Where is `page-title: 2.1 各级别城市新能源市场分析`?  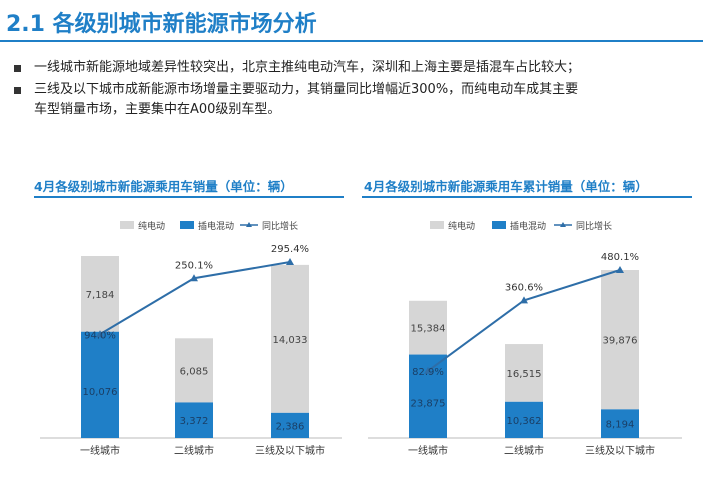
page-title: 2.1 各级别城市新能源市场分析 is located at coordinates (161, 24).